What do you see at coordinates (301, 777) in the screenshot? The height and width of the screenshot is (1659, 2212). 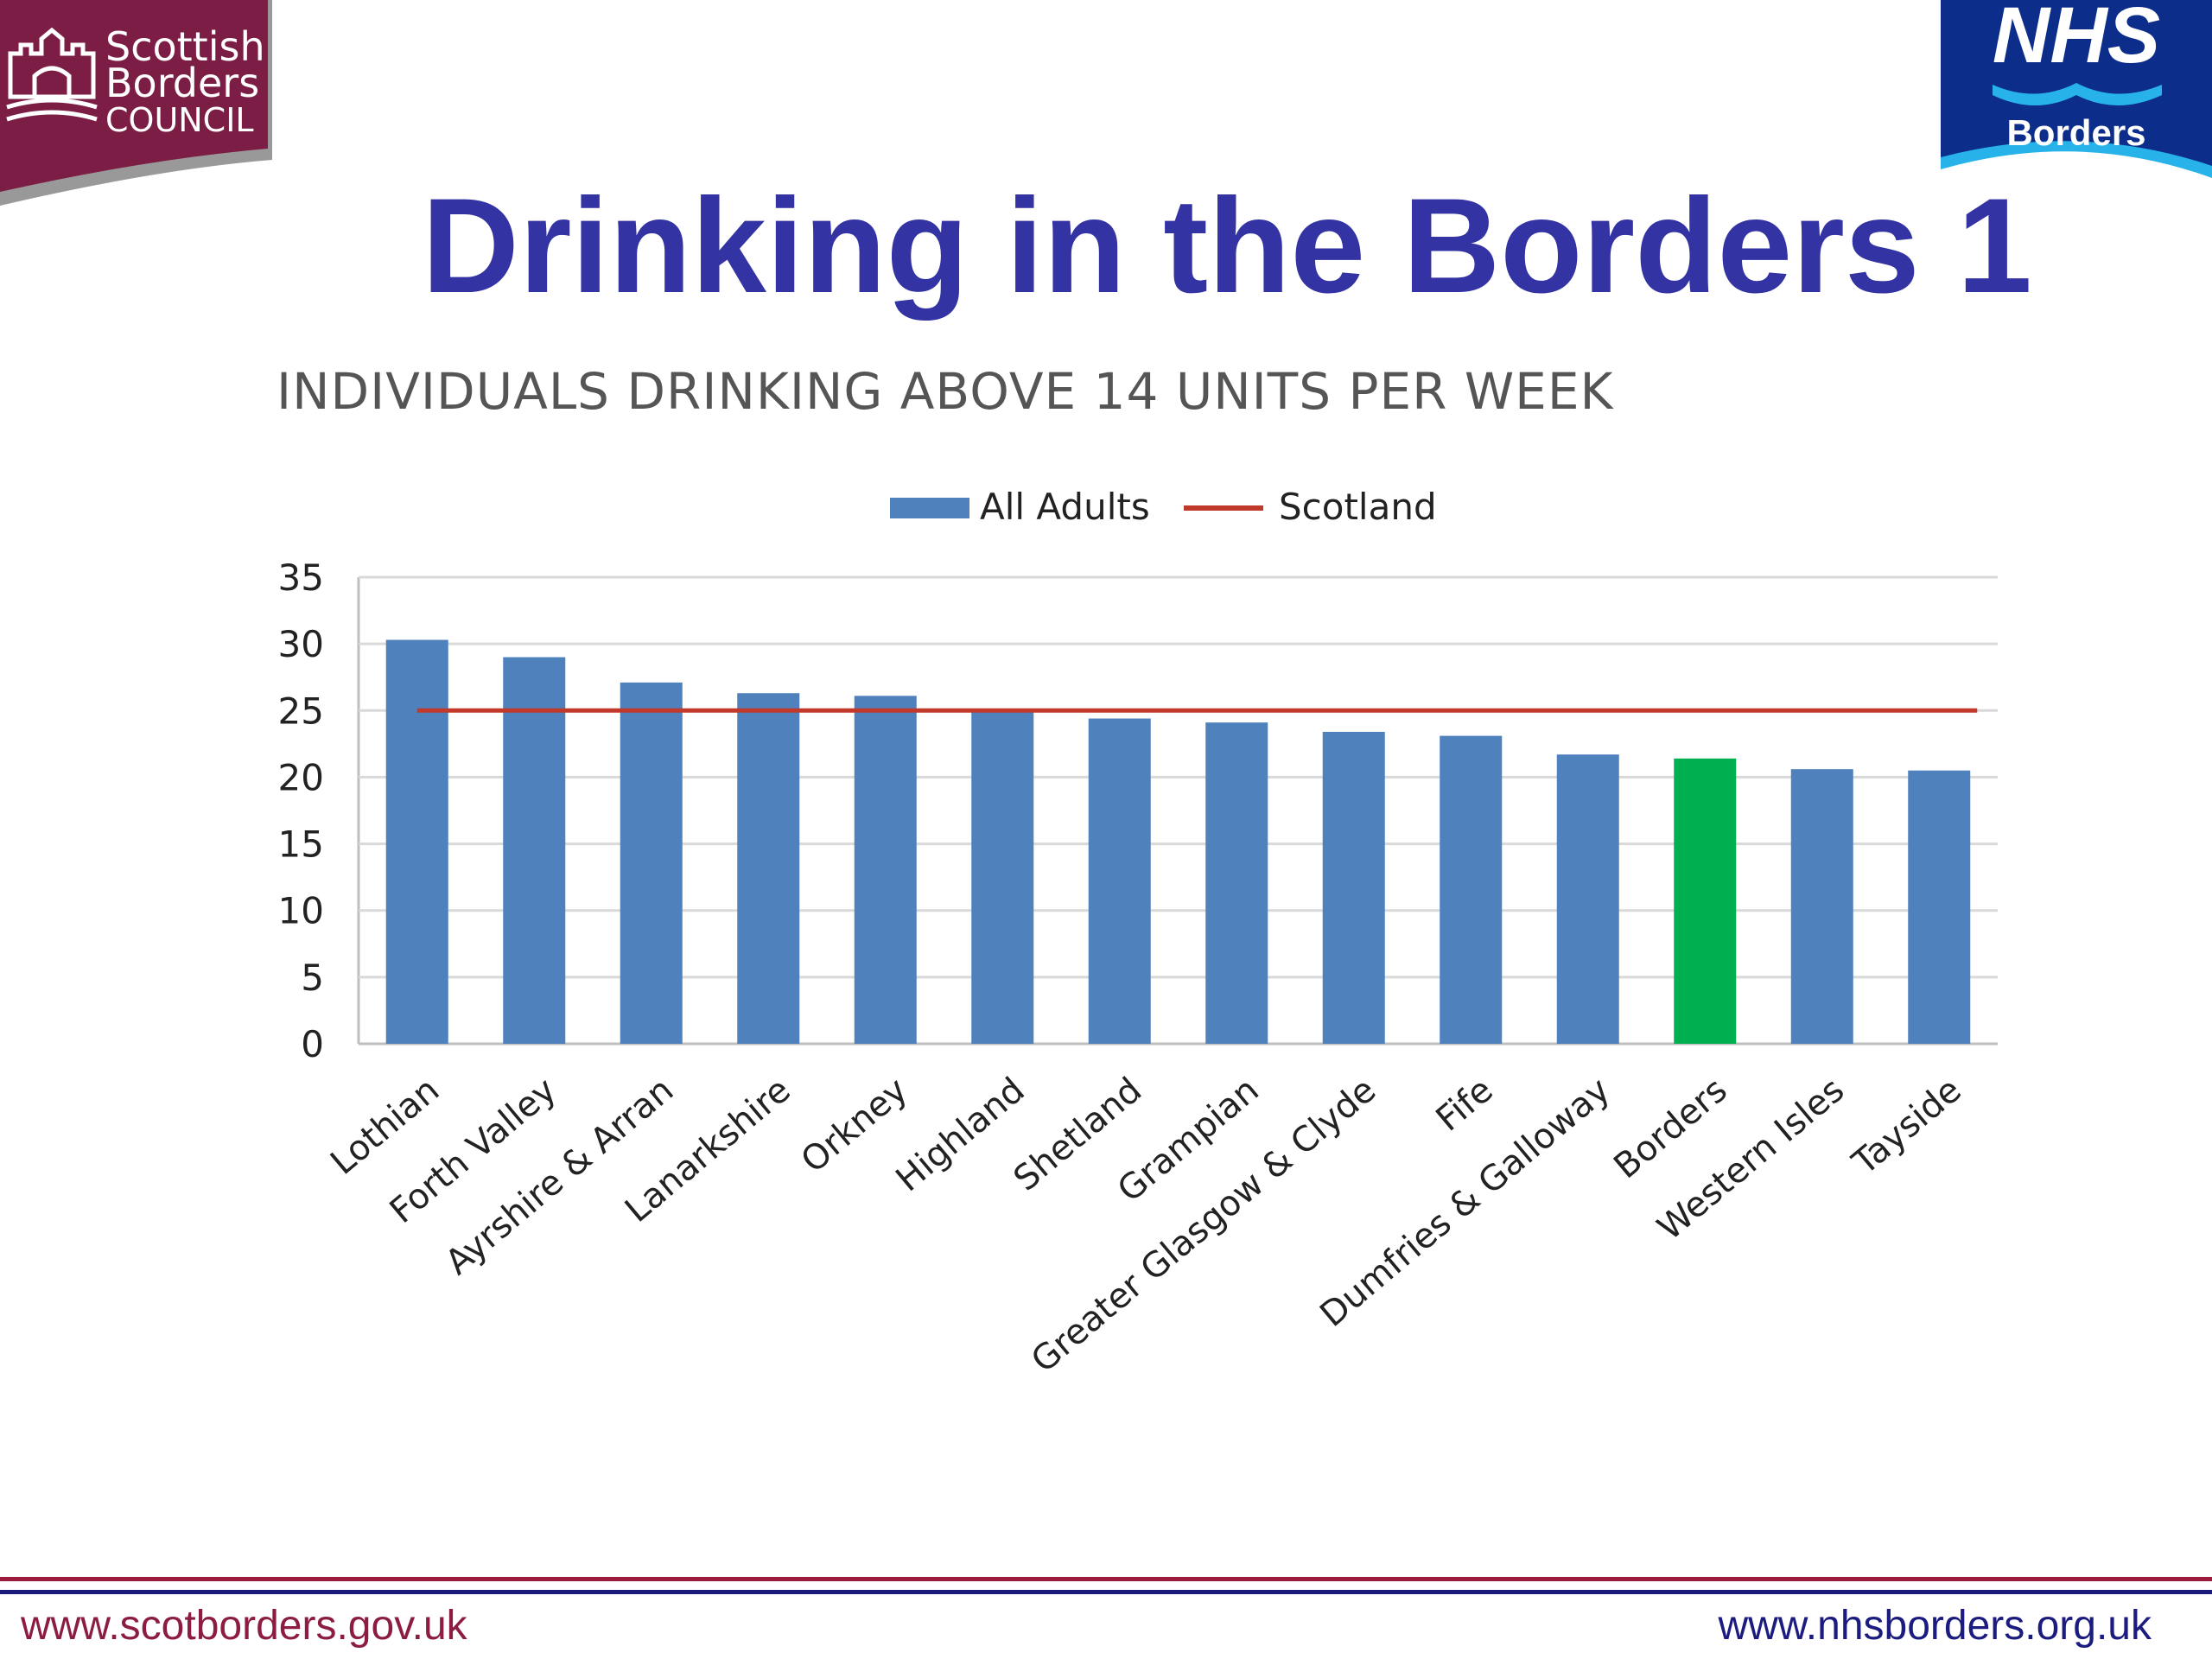 I see `y-tick-label: 20` at bounding box center [301, 777].